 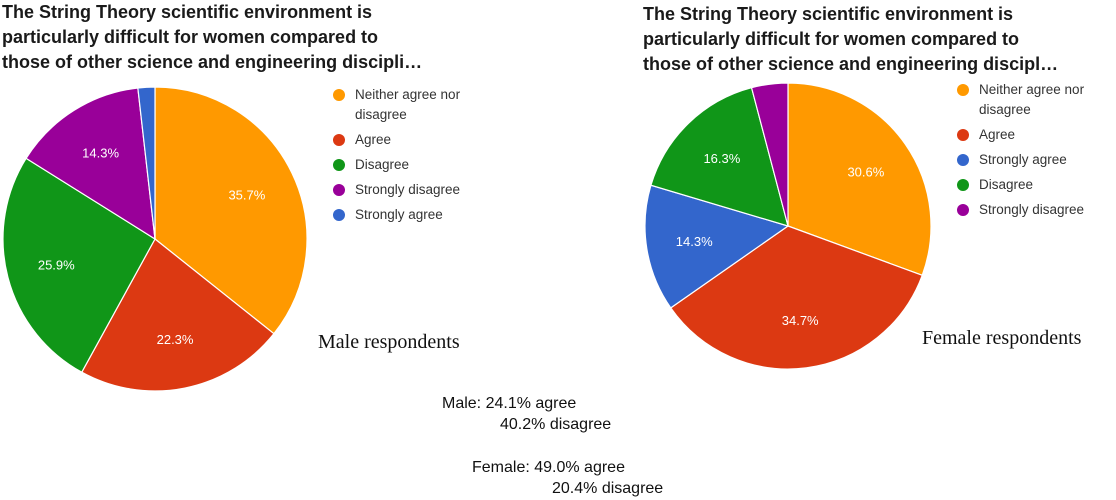 What do you see at coordinates (608, 488) in the screenshot?
I see `summary-female-disagree: 20.4% disagree` at bounding box center [608, 488].